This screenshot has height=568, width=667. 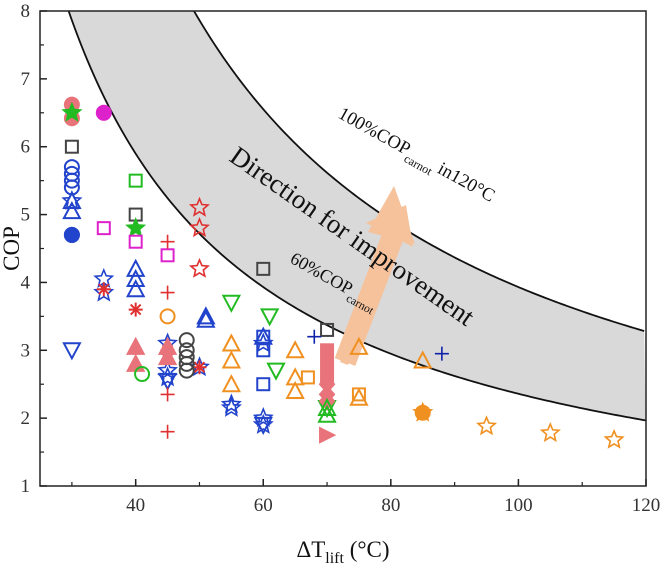 I want to click on y-tick-label: 5, so click(x=26, y=215).